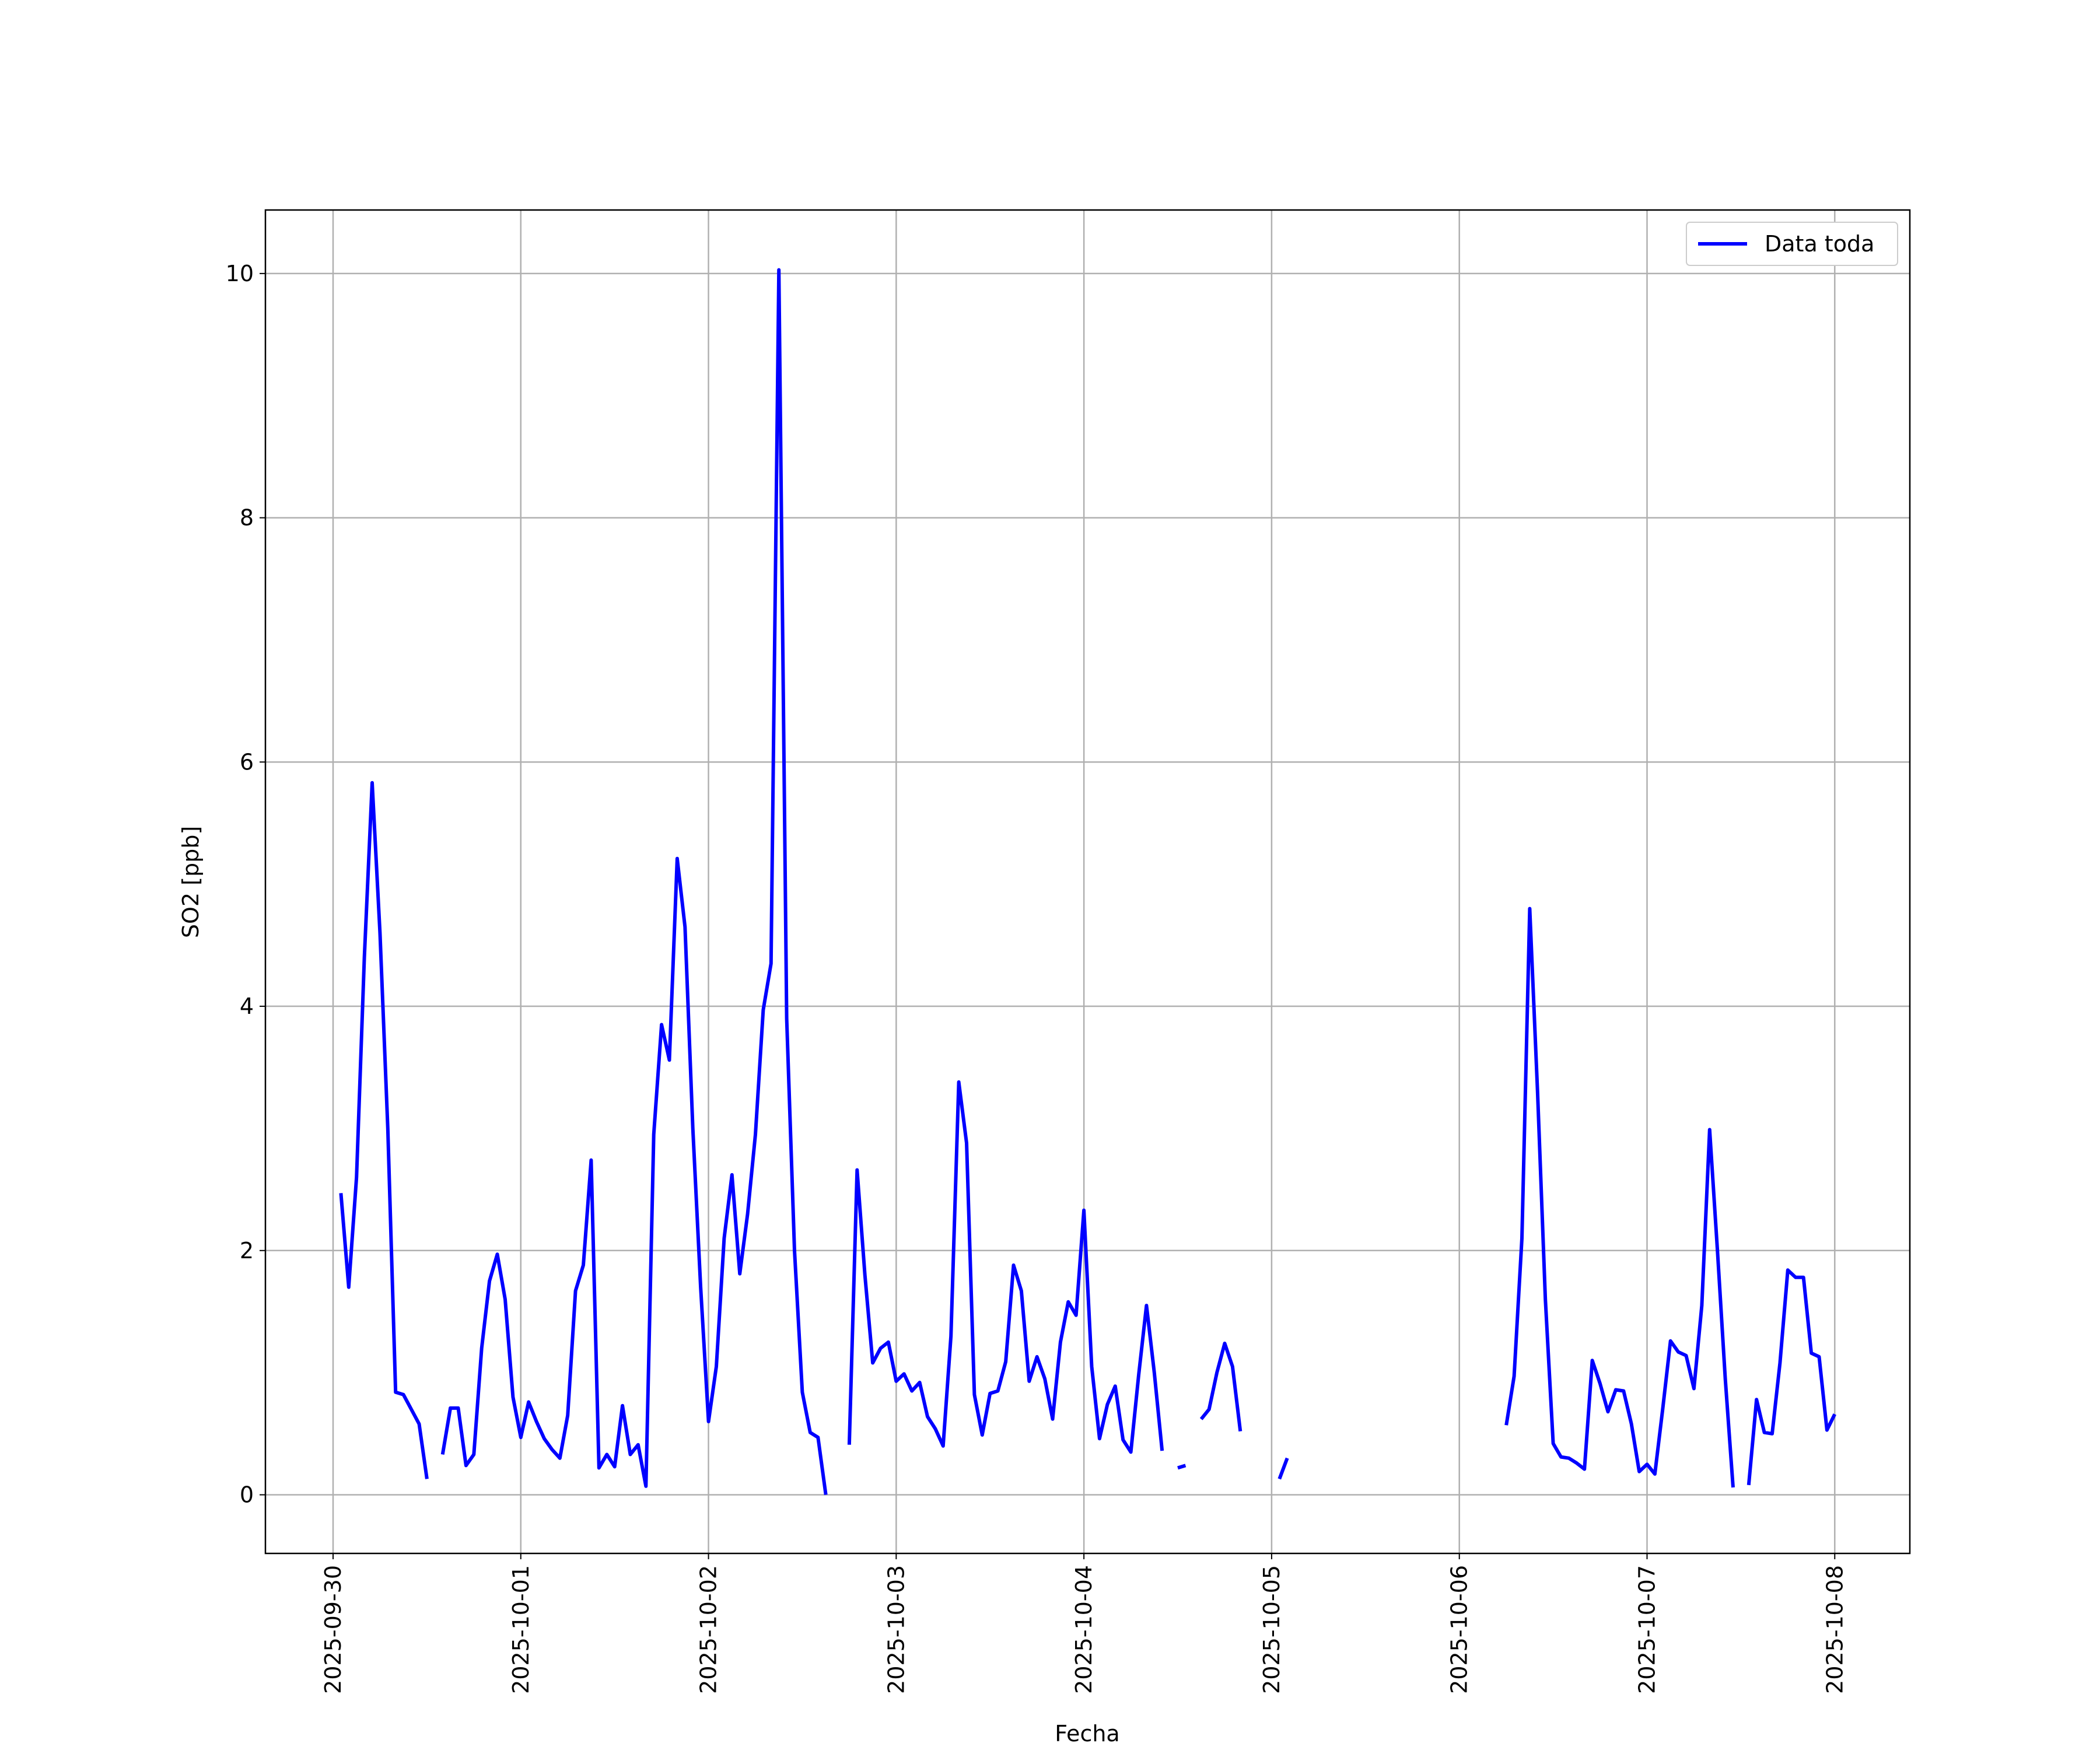 The width and height of the screenshot is (2100, 1750). Describe the element at coordinates (247, 1495) in the screenshot. I see `y-tick-label: 0` at that location.